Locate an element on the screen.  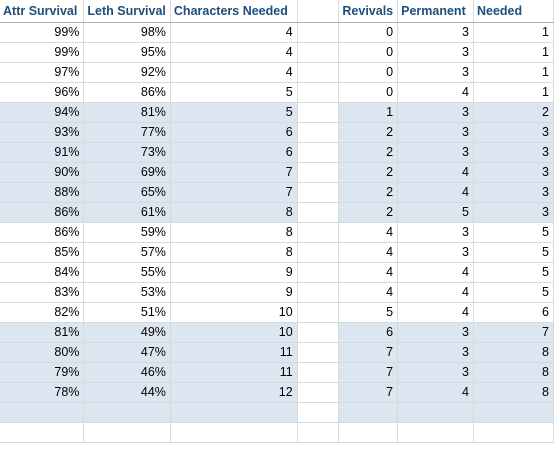
cell-leth-survival: 59% is located at coordinates (127, 232).